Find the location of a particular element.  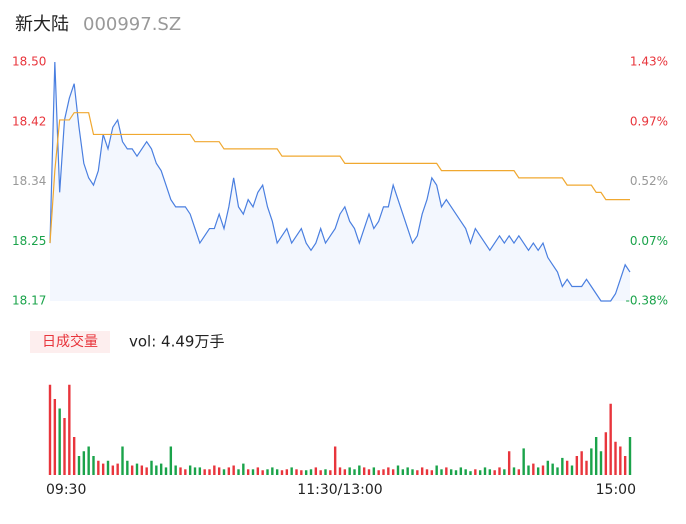

volume-label: 日成交量 is located at coordinates (70, 341).